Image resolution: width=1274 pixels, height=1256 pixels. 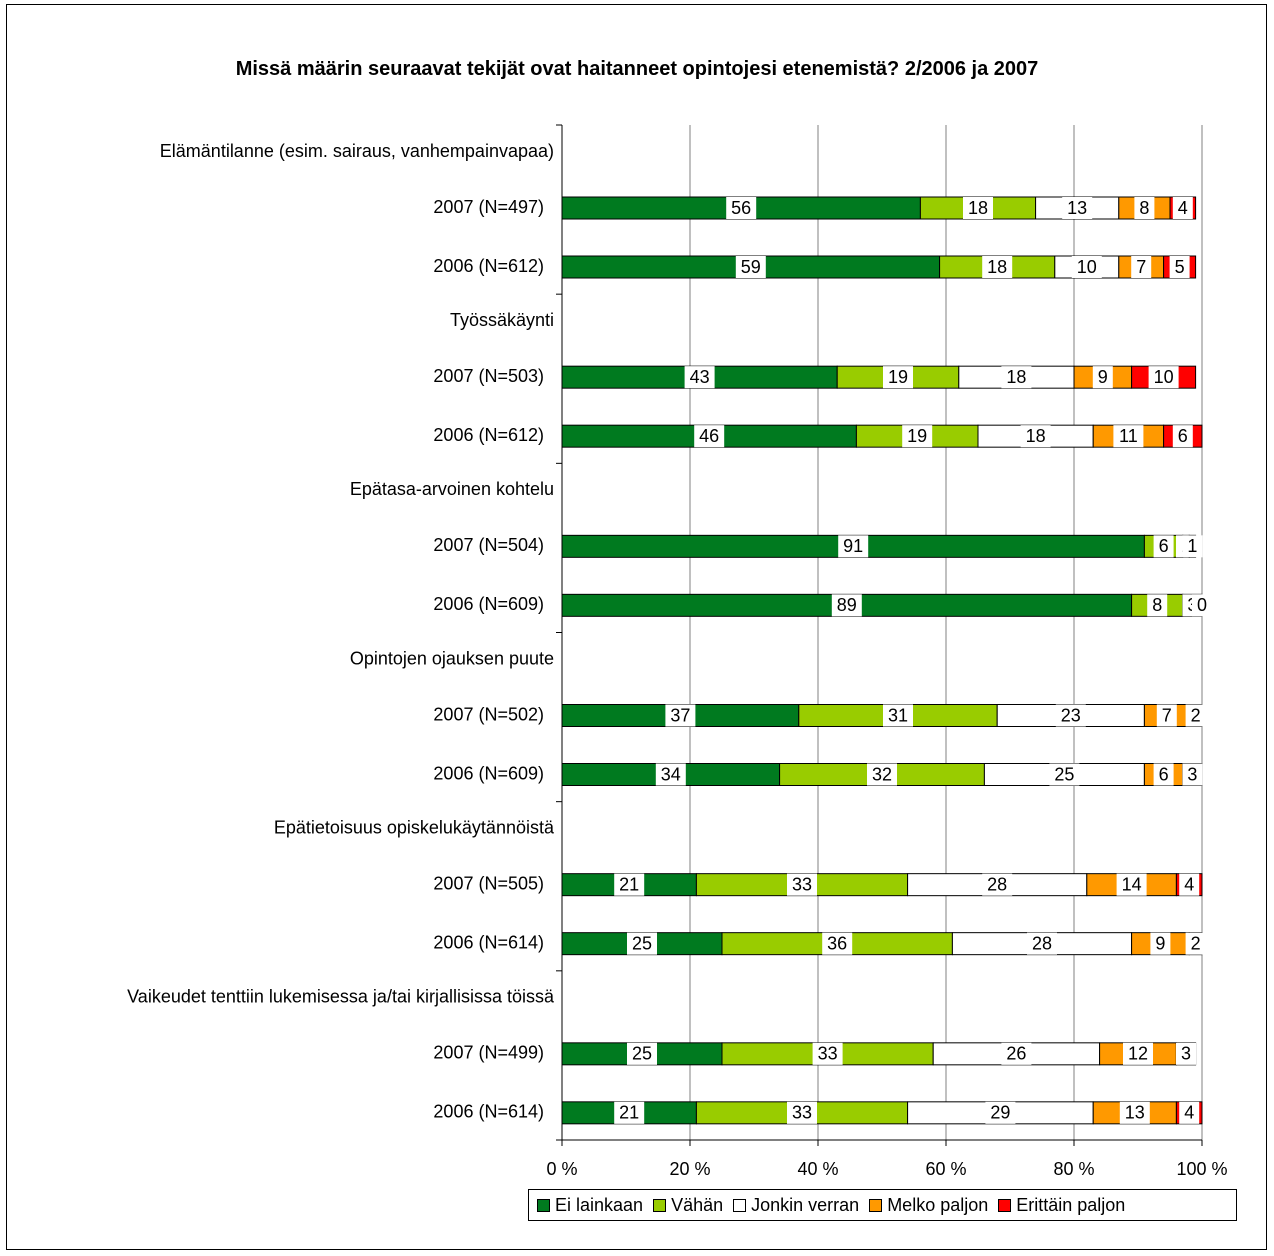 I want to click on data-label: 8, so click(x=1144, y=208).